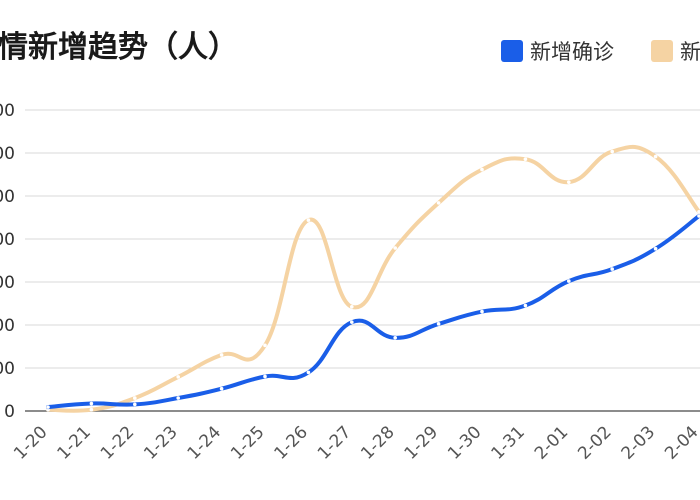  What do you see at coordinates (551, 442) in the screenshot?
I see `x-tick-label: 2-01` at bounding box center [551, 442].